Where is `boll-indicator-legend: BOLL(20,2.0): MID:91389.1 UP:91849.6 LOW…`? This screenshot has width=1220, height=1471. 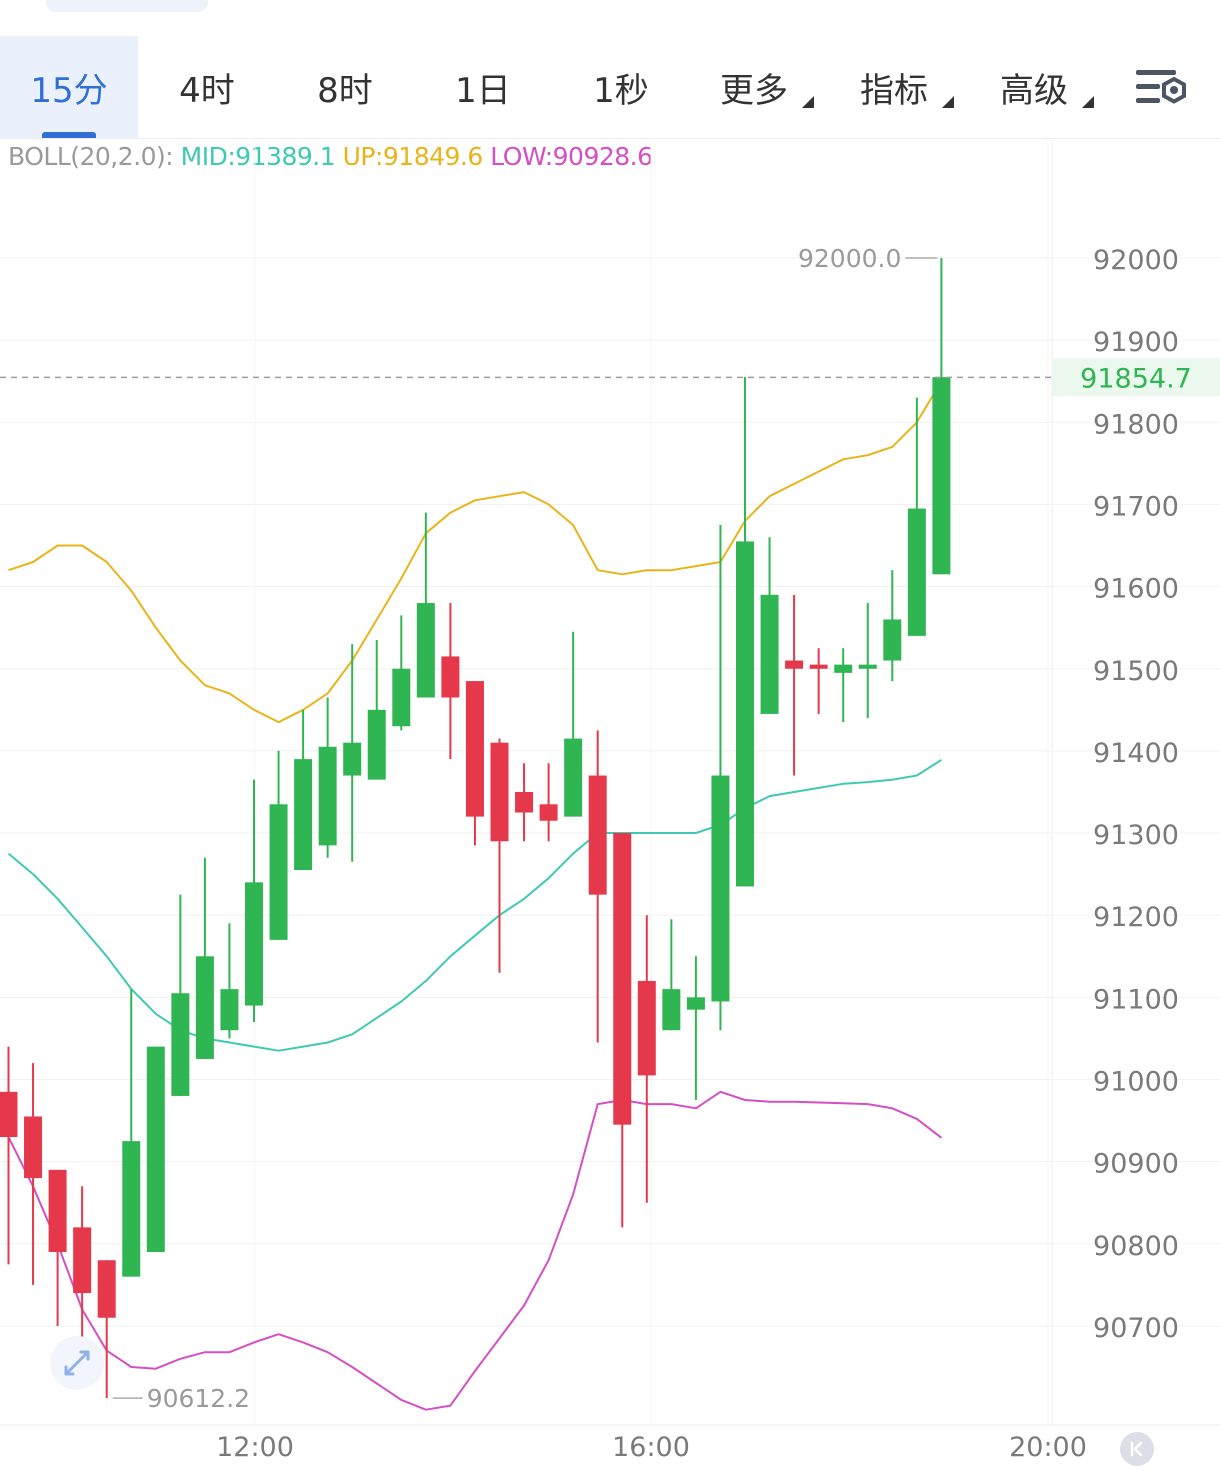 boll-indicator-legend: BOLL(20,2.0): MID:91389.1 UP:91849.6 LOW… is located at coordinates (330, 157).